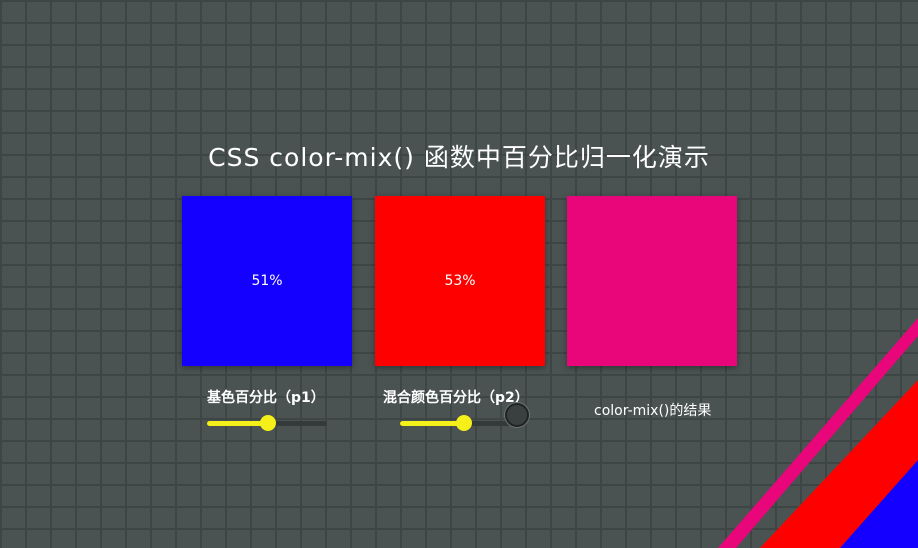 The width and height of the screenshot is (918, 548). I want to click on p2-label: 混合颜色百分比（p2）, so click(456, 398).